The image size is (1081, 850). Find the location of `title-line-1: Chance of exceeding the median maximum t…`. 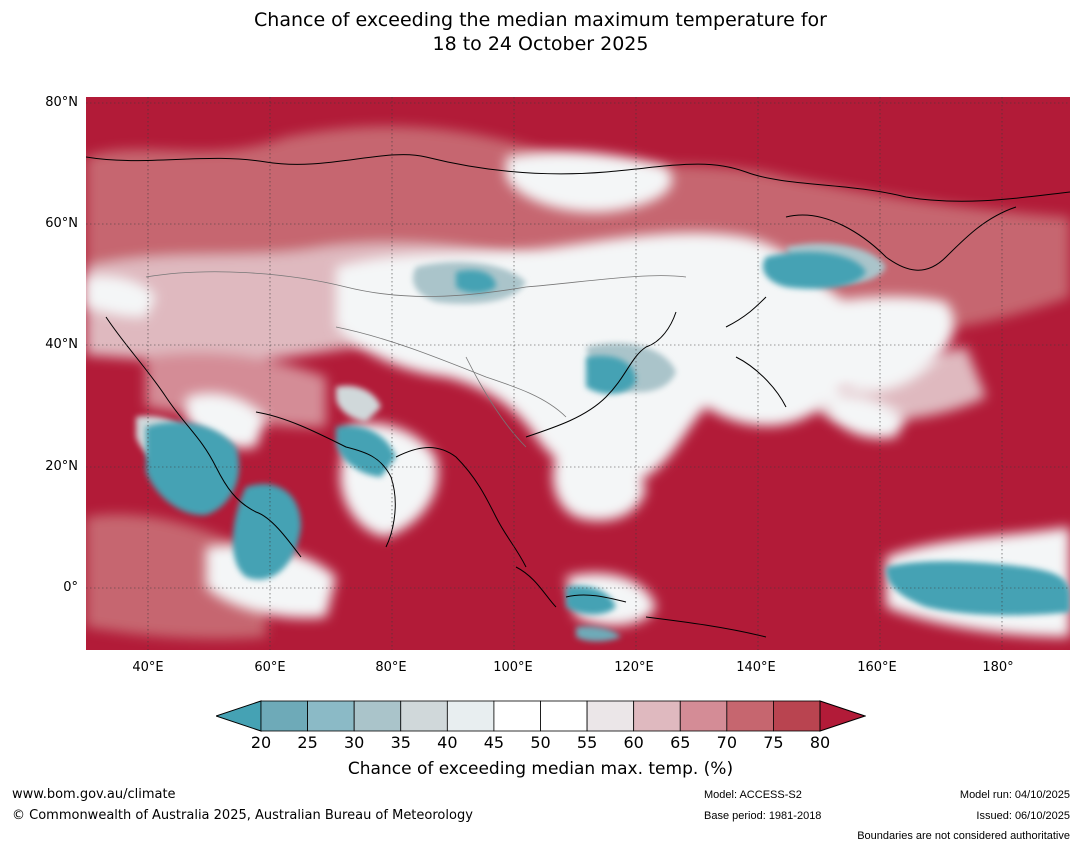

title-line-1: Chance of exceeding the median maximum t… is located at coordinates (540, 20).